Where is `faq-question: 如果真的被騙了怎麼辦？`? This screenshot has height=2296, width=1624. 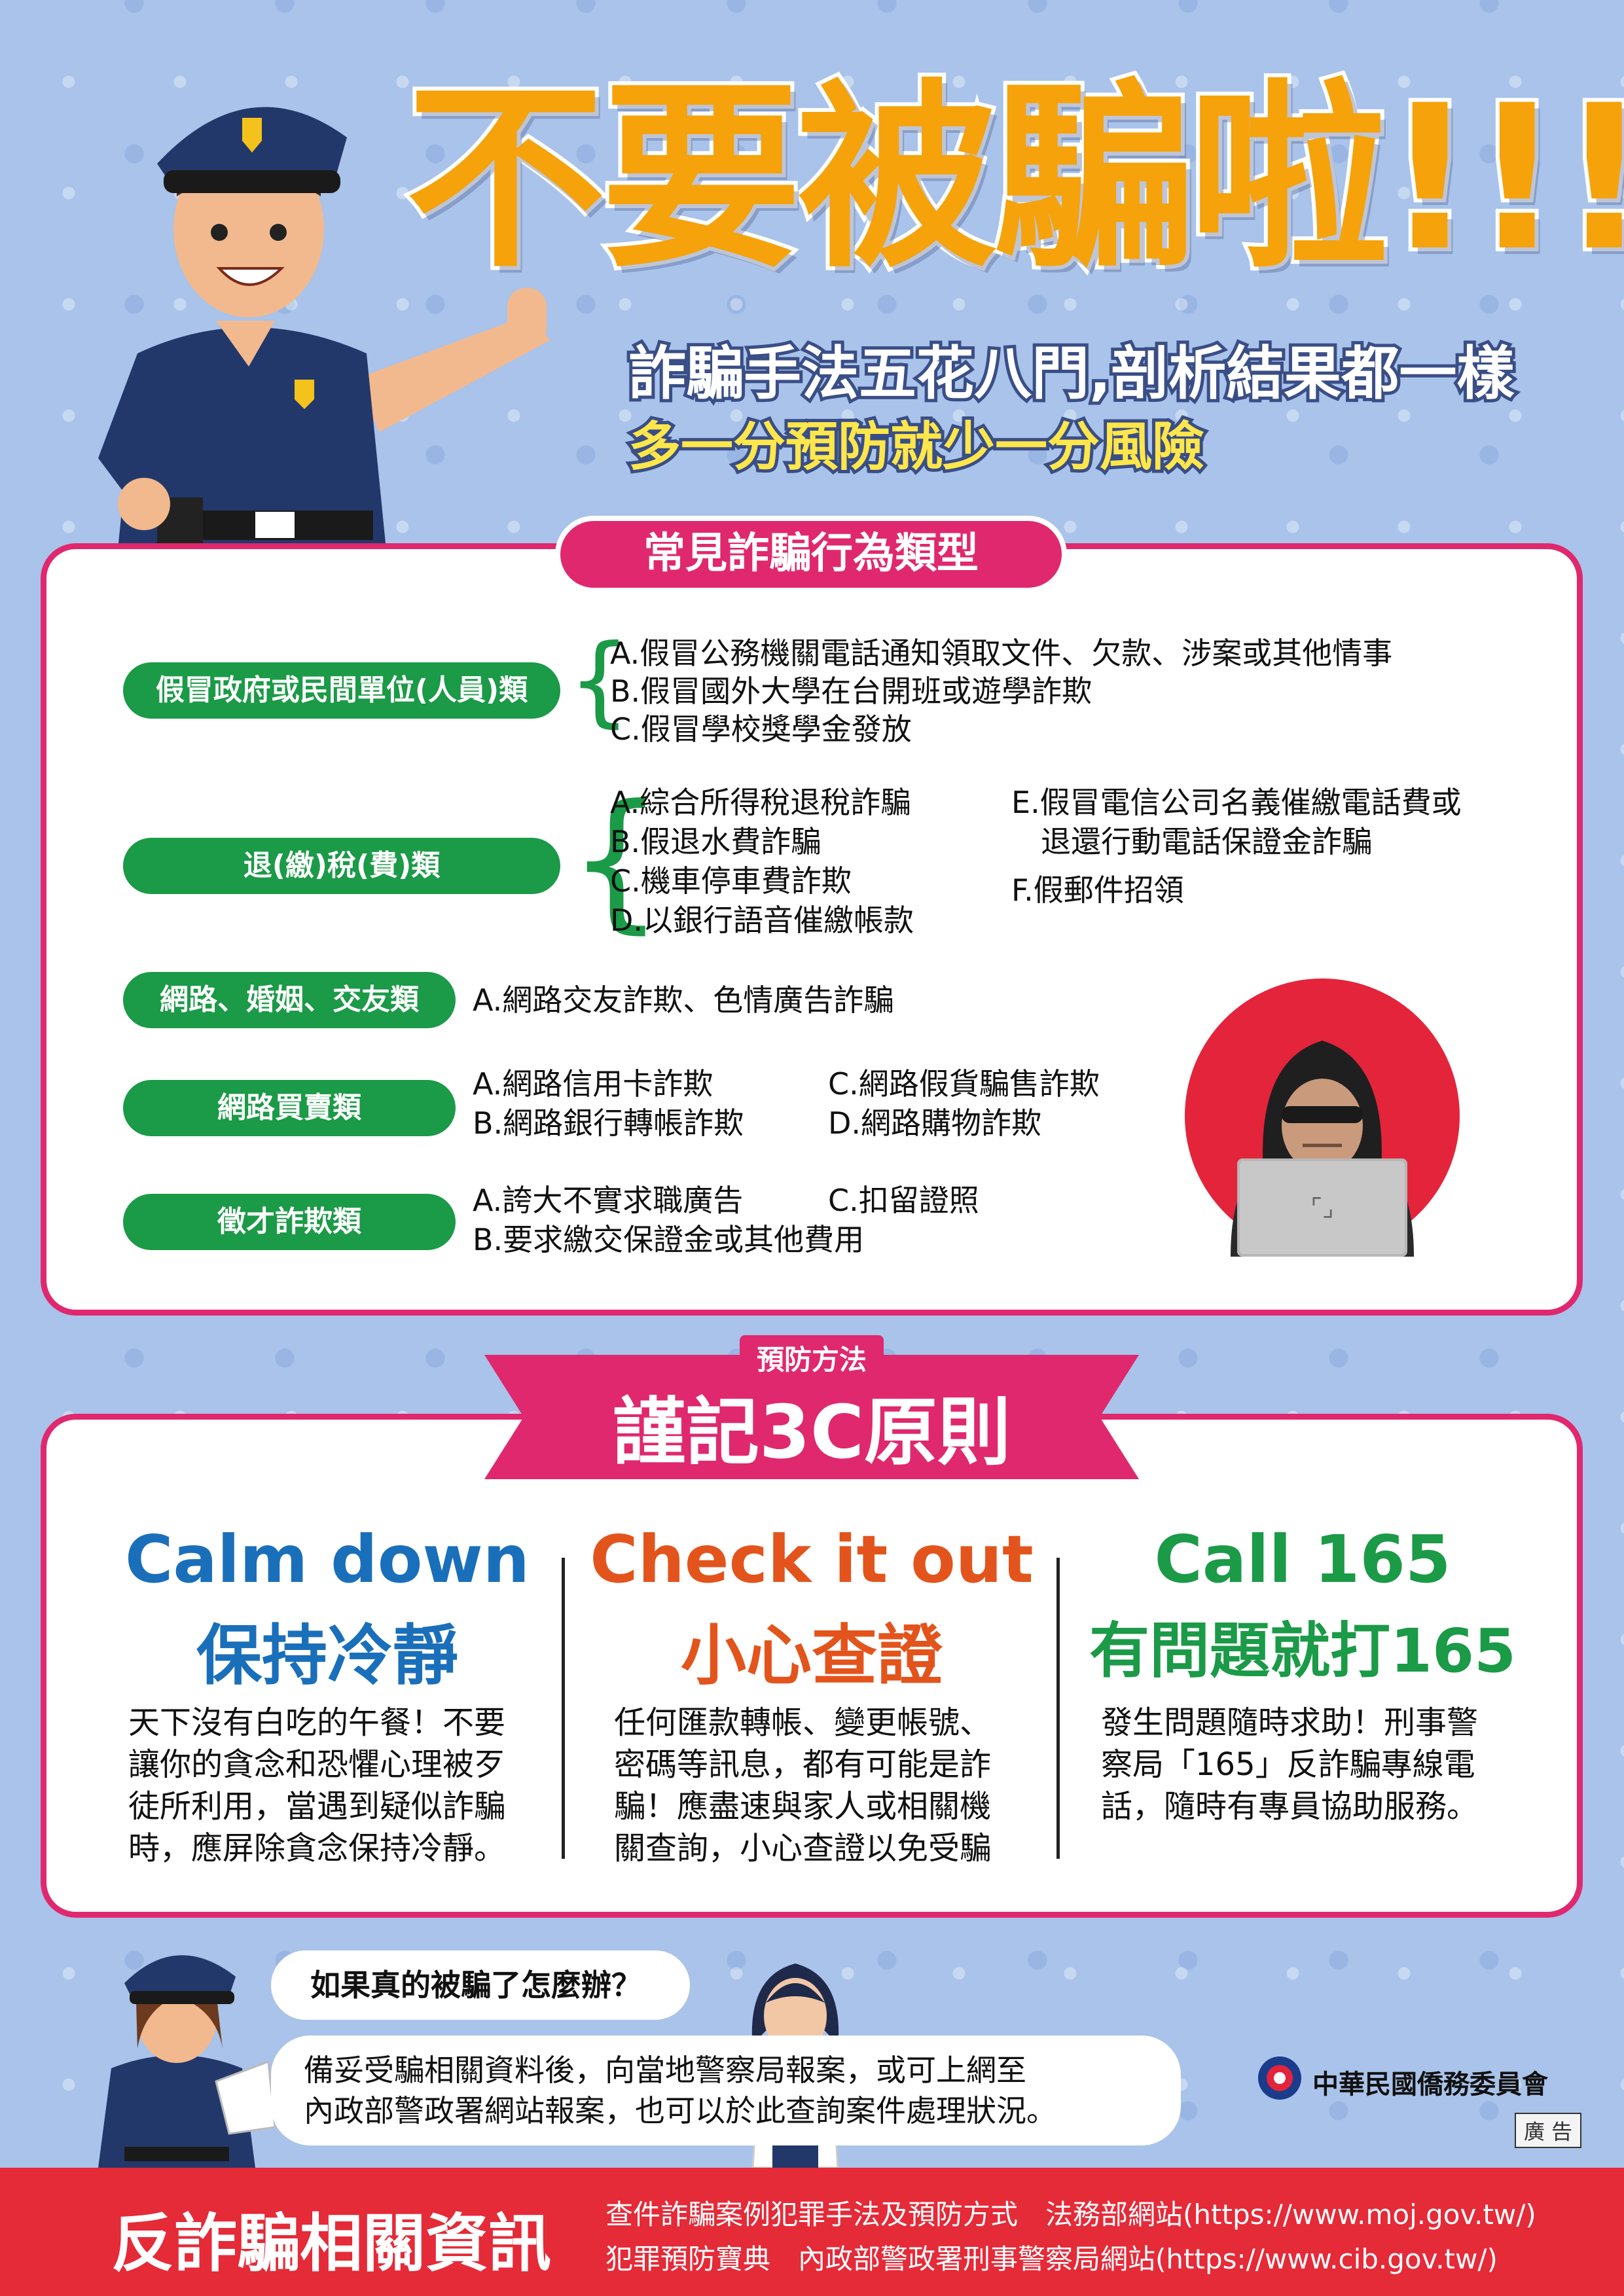
faq-question: 如果真的被騙了怎麼辦？ is located at coordinates (475, 1985).